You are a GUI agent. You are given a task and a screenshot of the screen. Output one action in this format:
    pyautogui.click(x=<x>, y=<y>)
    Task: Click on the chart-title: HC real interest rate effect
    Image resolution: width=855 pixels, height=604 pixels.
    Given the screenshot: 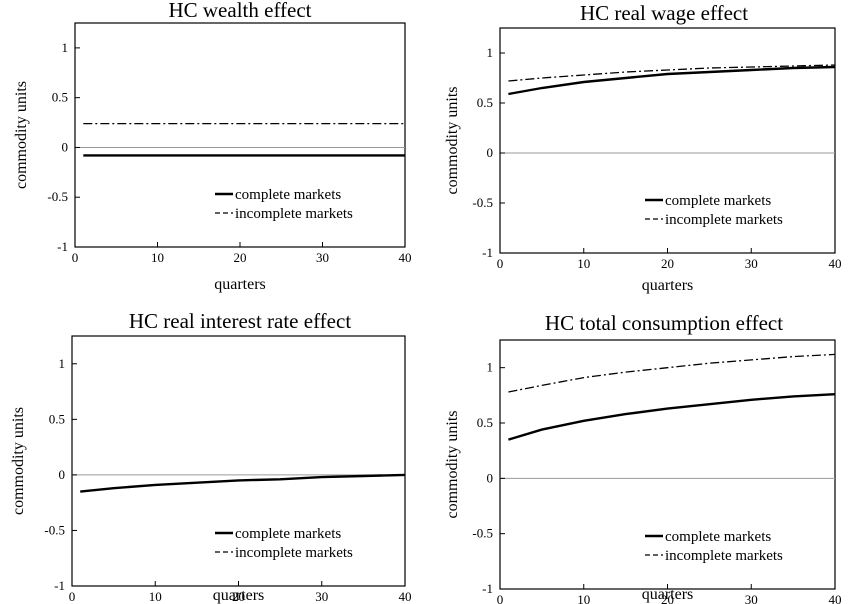 What is the action you would take?
    pyautogui.click(x=240, y=321)
    